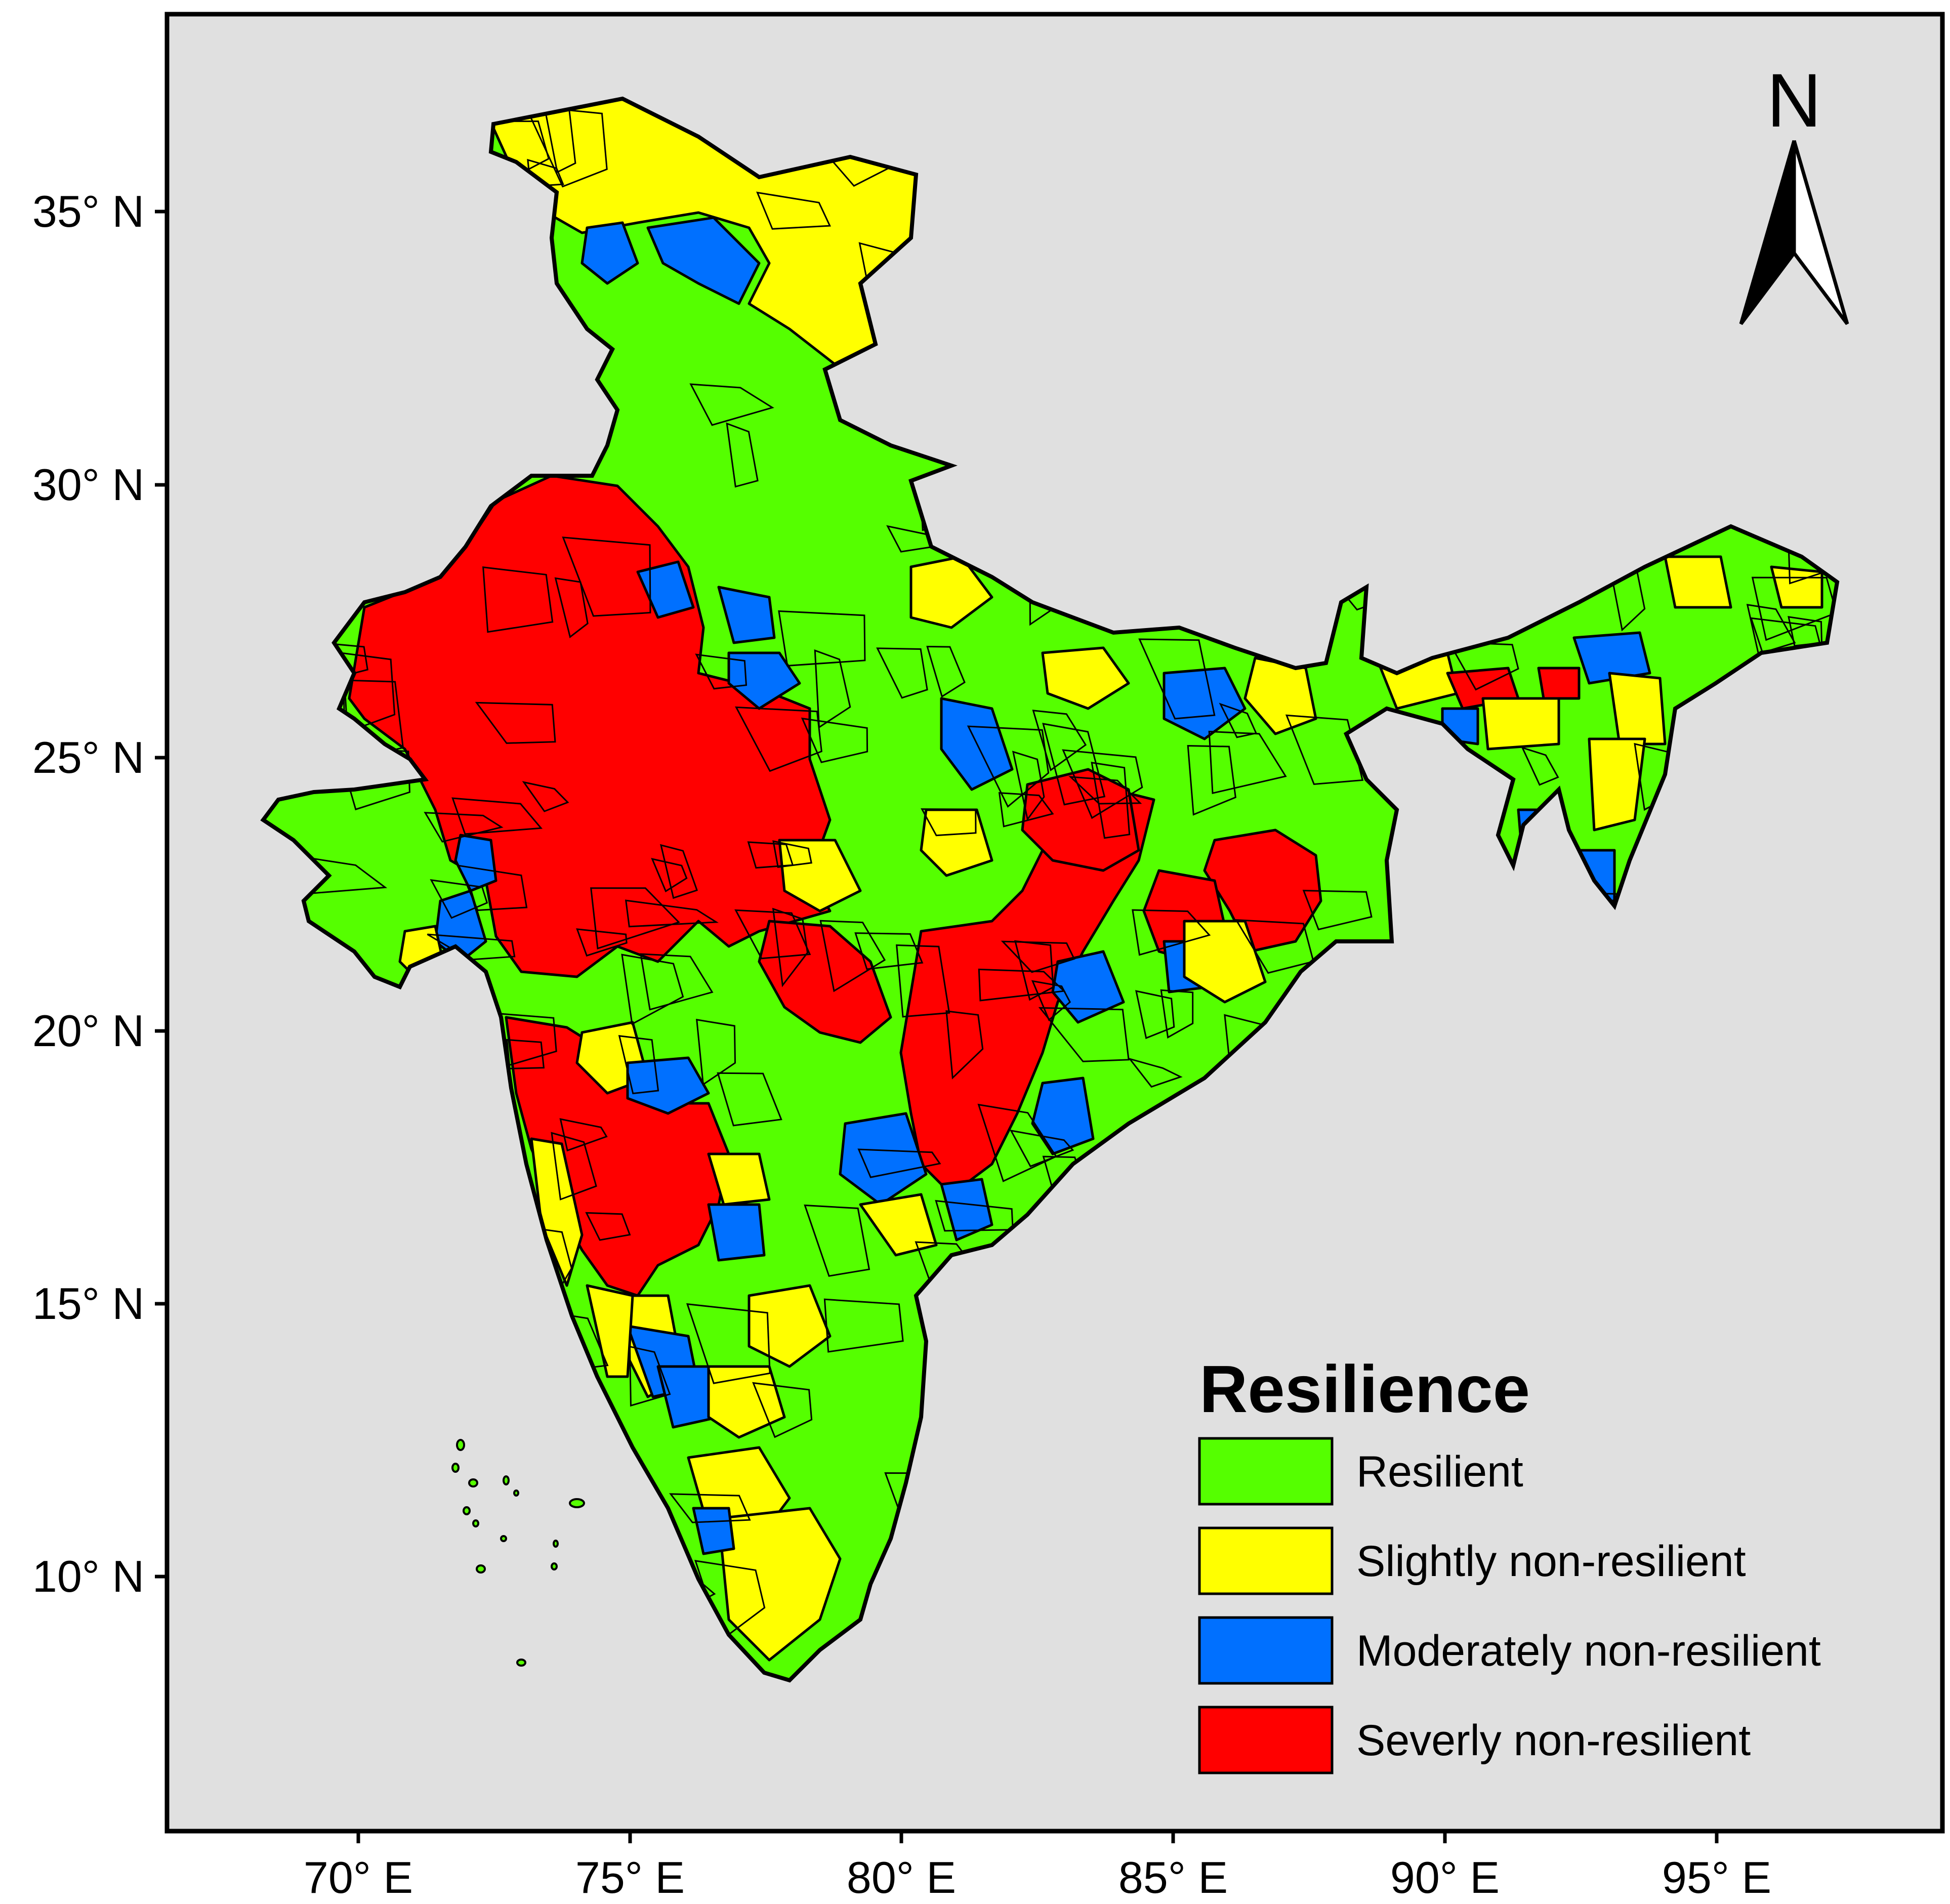 The width and height of the screenshot is (1950, 1904). I want to click on north-arrow-icon, so click(1794, 232).